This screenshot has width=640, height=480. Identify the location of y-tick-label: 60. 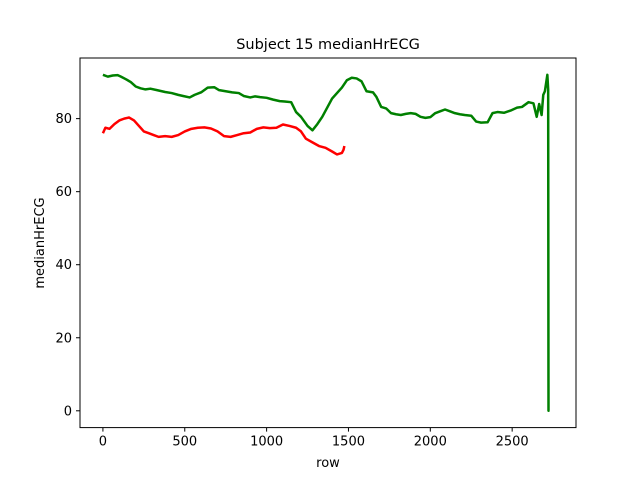
(63, 192).